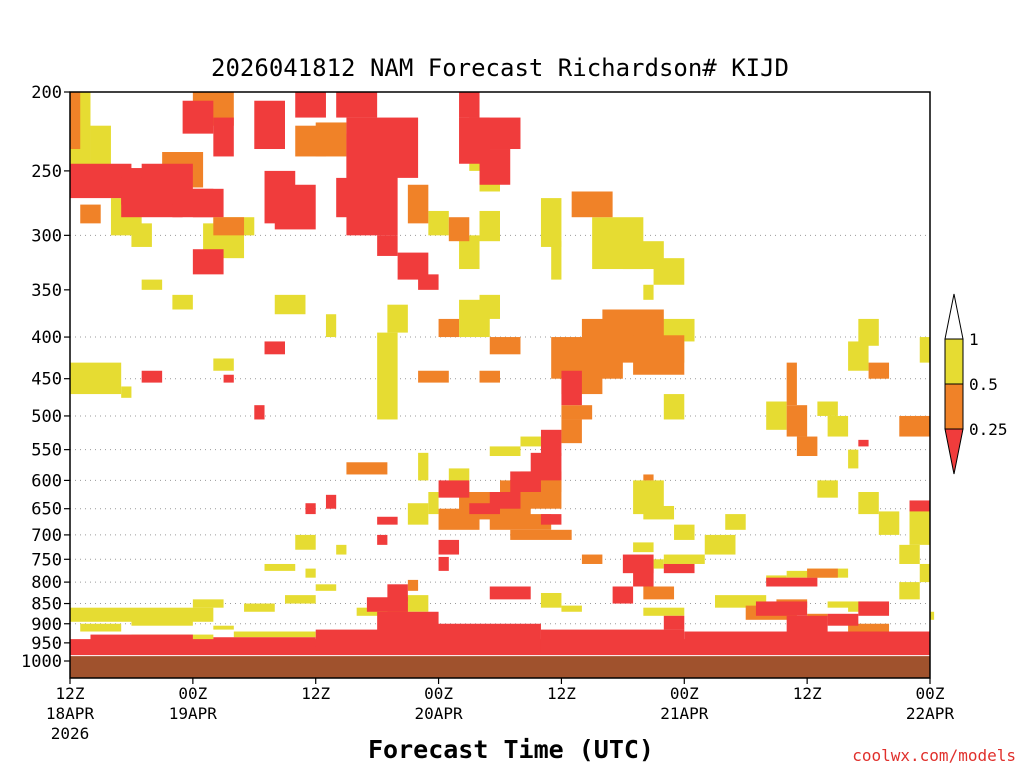  Describe the element at coordinates (954, 316) in the screenshot. I see `legend-cap-top` at that location.